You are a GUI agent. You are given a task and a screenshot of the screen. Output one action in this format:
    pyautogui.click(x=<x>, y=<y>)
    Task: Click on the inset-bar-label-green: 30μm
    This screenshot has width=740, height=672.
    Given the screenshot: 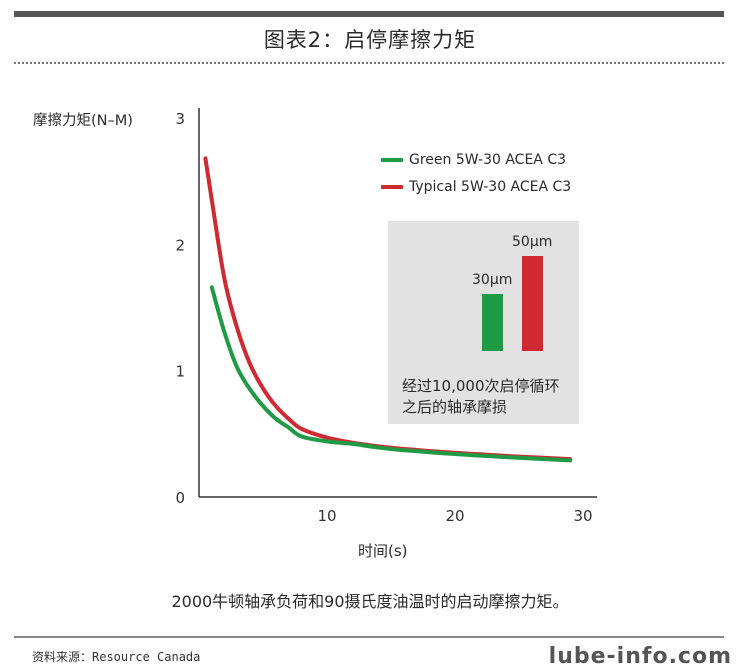 What is the action you would take?
    pyautogui.click(x=492, y=280)
    